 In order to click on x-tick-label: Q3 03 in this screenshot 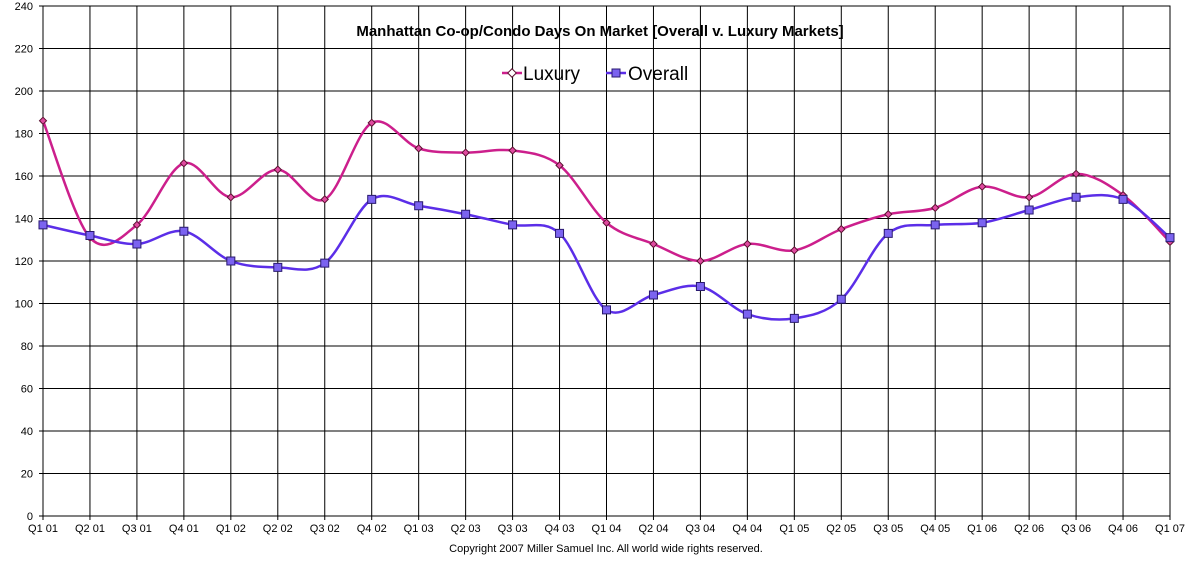, I will do `click(513, 529)`.